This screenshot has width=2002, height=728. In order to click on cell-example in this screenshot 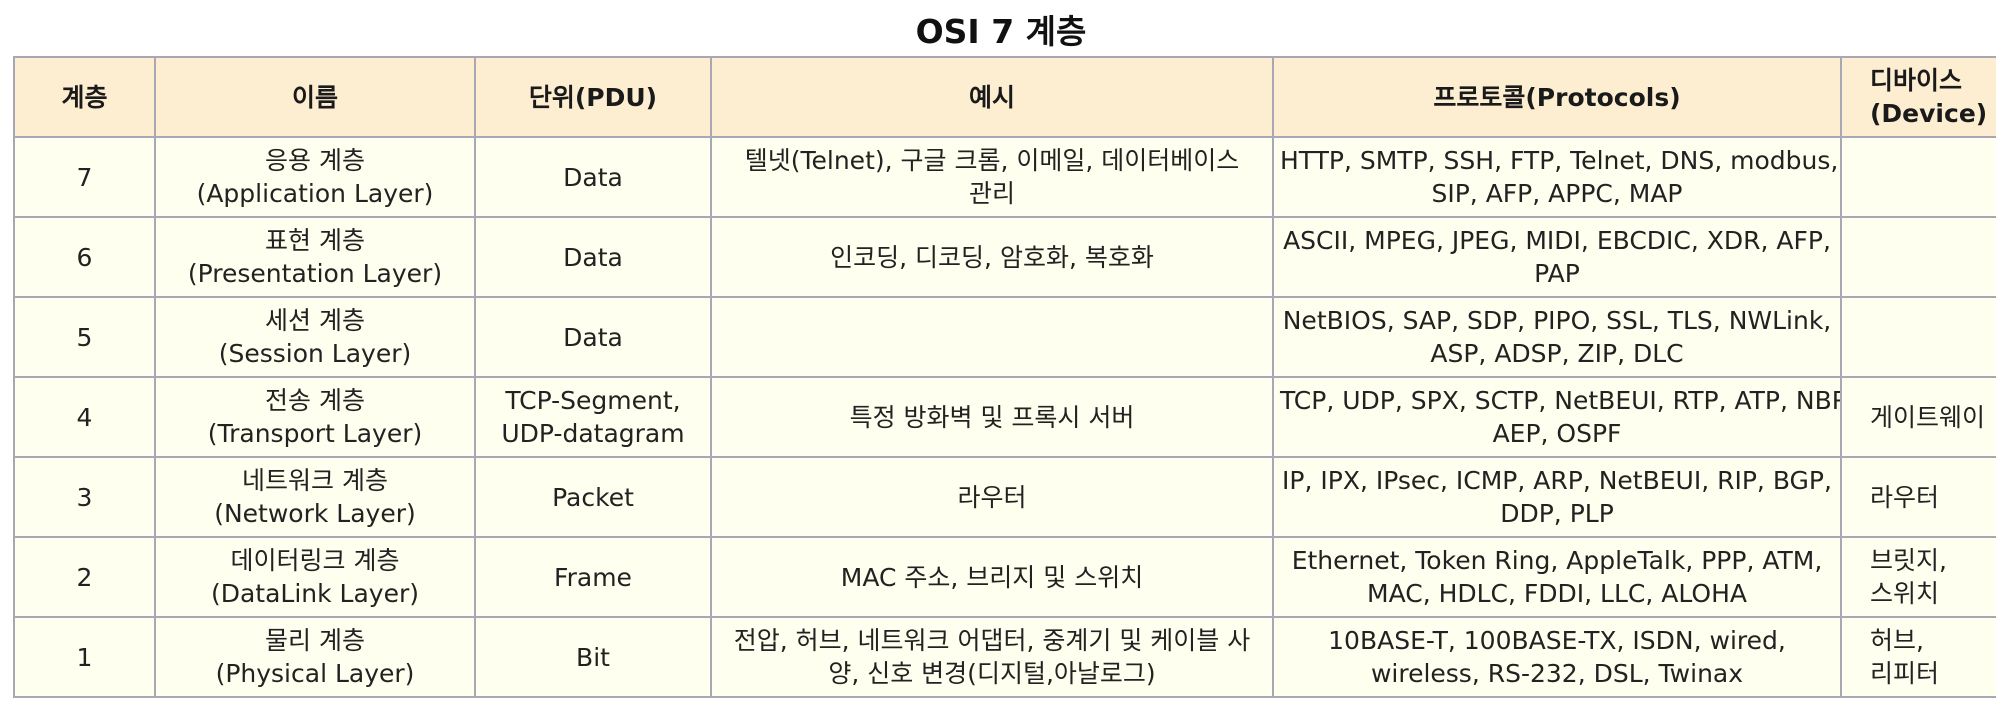, I will do `click(992, 337)`.